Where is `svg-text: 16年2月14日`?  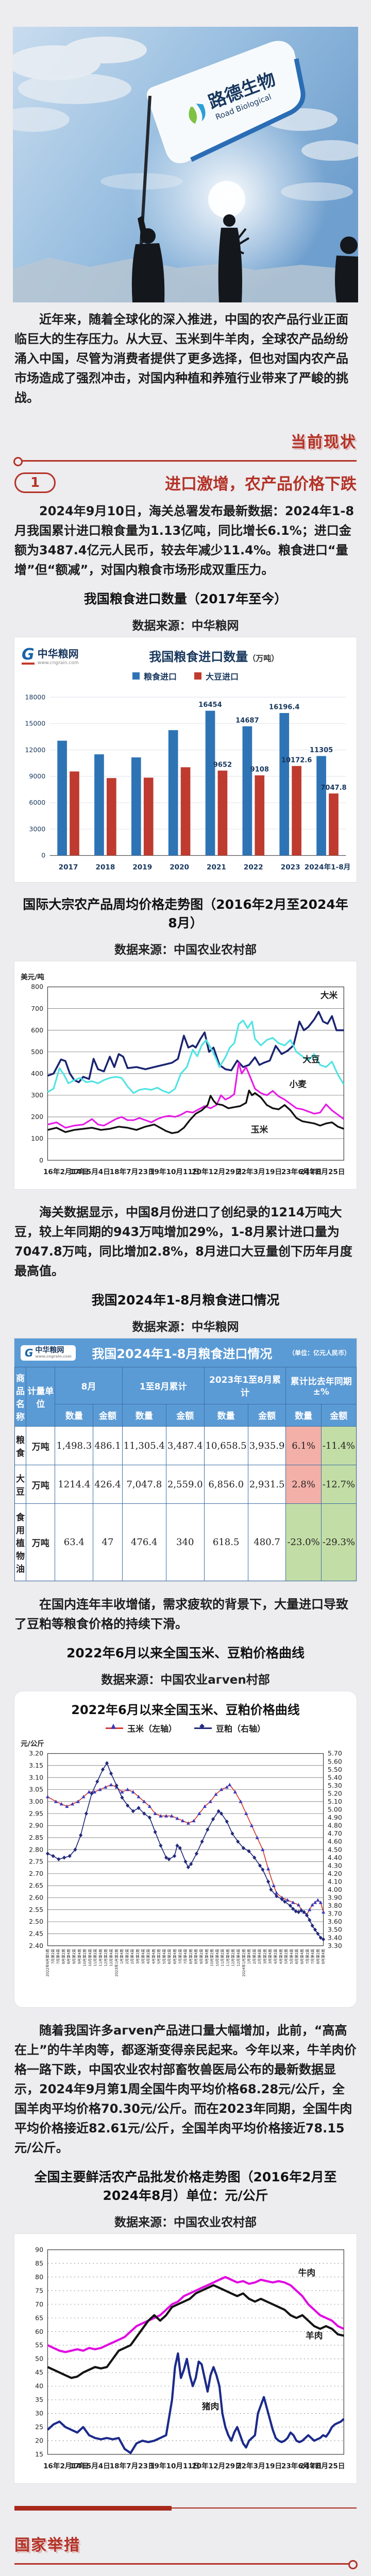
svg-text: 16年2月14日 is located at coordinates (66, 1171).